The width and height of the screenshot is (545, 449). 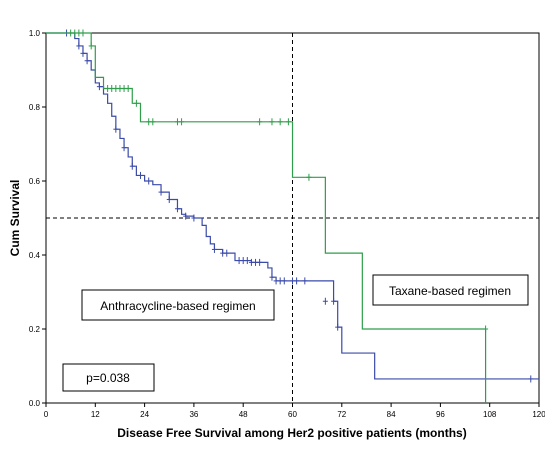 I want to click on x-tick-label: 24, so click(x=144, y=414).